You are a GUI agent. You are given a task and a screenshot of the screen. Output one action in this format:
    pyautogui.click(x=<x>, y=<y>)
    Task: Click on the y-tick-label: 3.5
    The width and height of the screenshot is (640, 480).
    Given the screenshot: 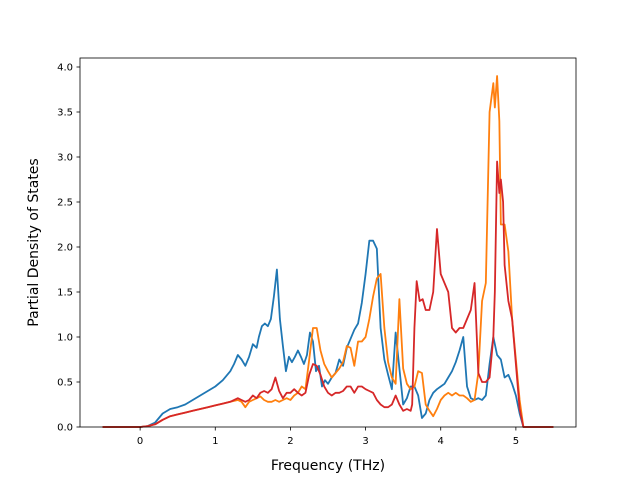 What is the action you would take?
    pyautogui.click(x=65, y=113)
    